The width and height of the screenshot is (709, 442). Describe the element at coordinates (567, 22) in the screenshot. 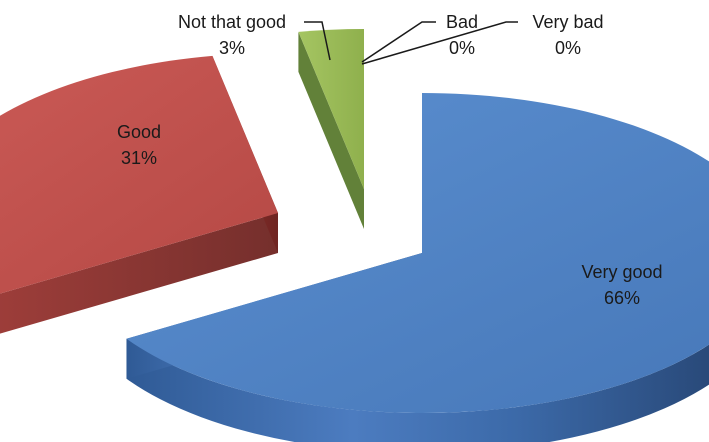

I see `label-very-bad-name: Very bad` at that location.